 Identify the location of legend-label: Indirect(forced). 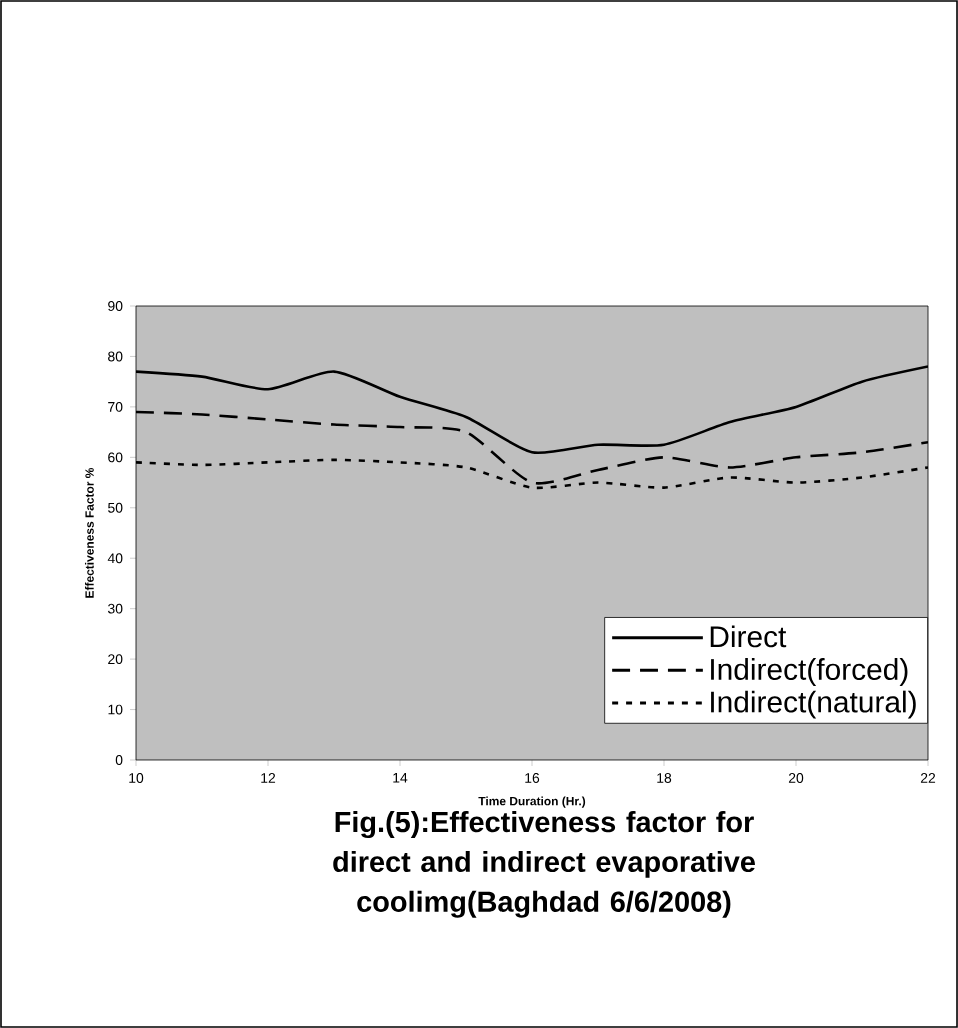
(809, 672).